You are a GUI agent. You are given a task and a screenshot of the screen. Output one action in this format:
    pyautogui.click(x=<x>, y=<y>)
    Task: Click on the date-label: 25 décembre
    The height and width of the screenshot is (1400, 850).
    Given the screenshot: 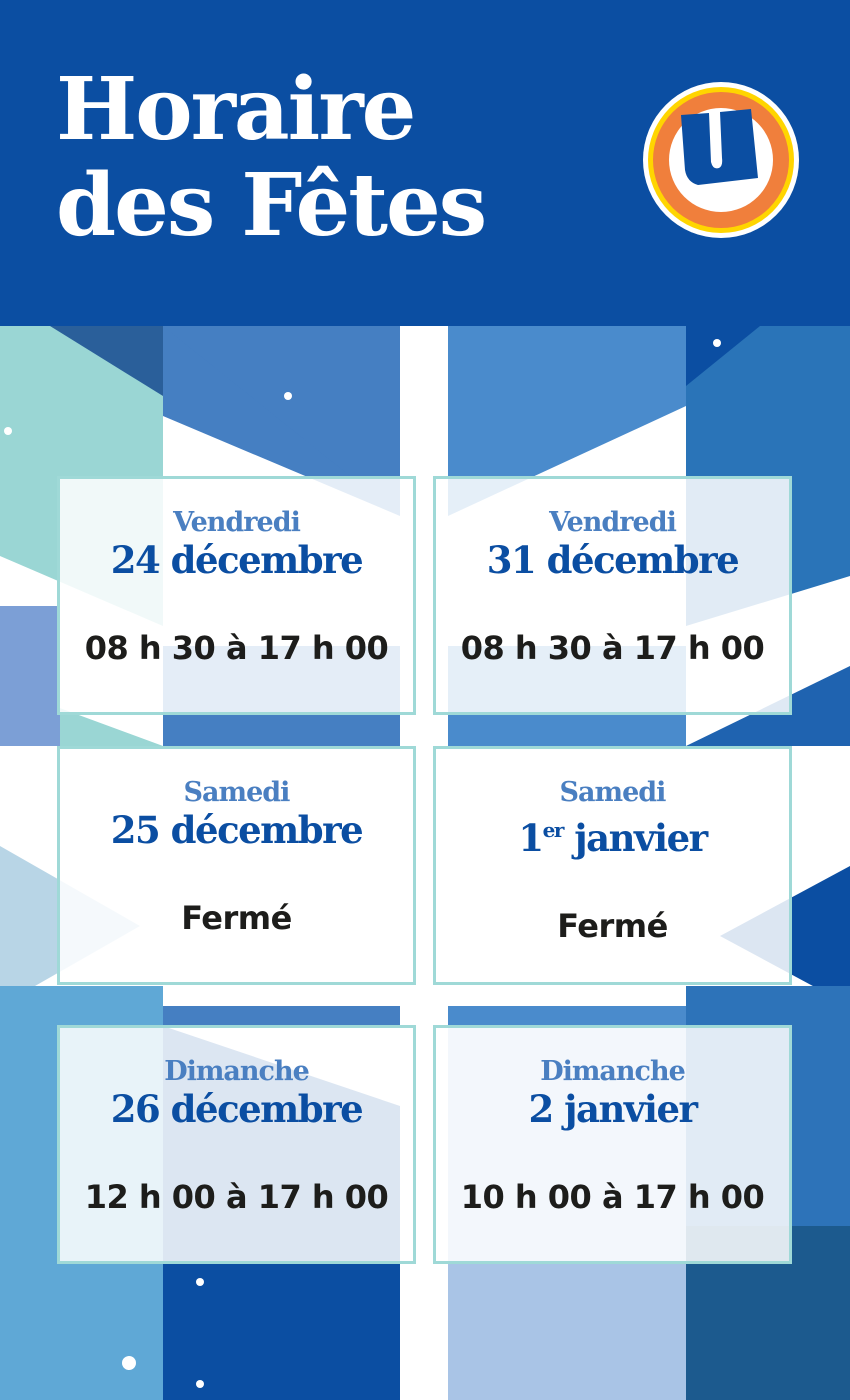 What is the action you would take?
    pyautogui.click(x=237, y=830)
    